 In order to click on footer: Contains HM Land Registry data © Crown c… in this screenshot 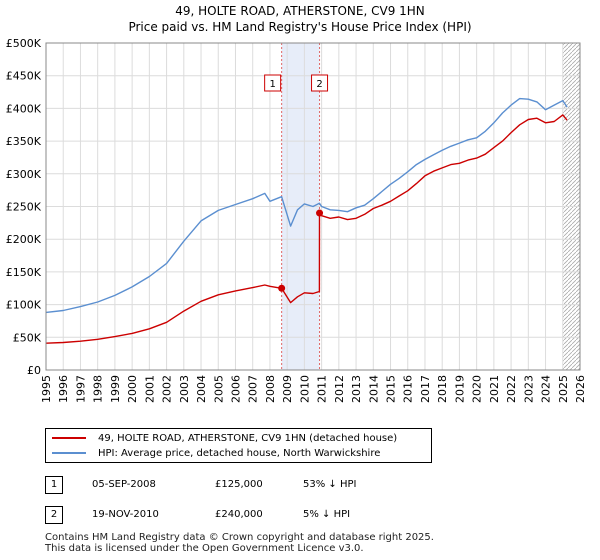, I will do `click(239, 543)`.